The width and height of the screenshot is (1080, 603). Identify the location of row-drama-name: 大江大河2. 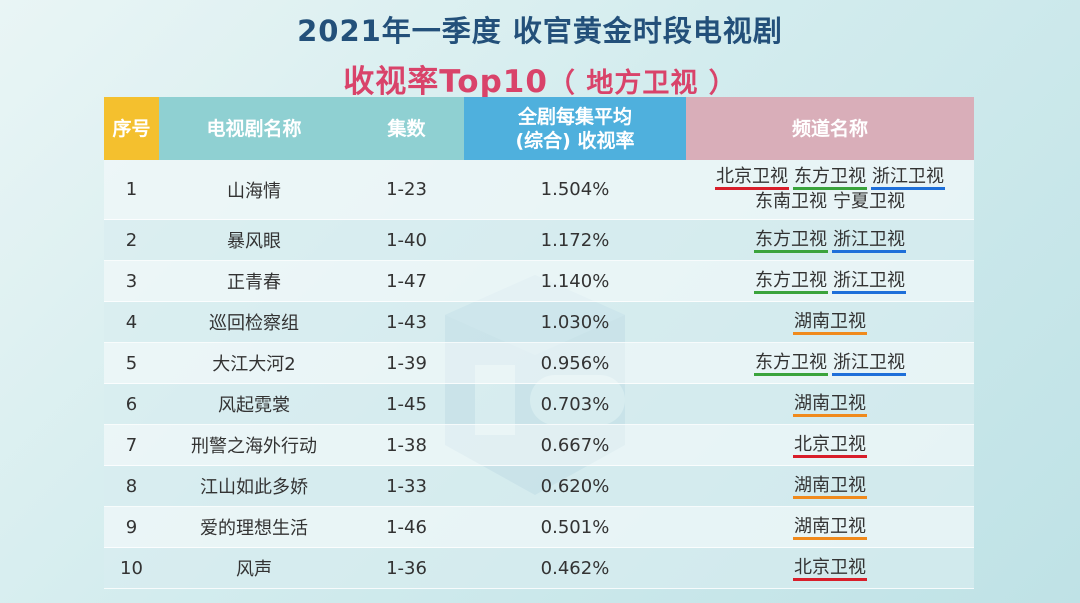
(254, 363).